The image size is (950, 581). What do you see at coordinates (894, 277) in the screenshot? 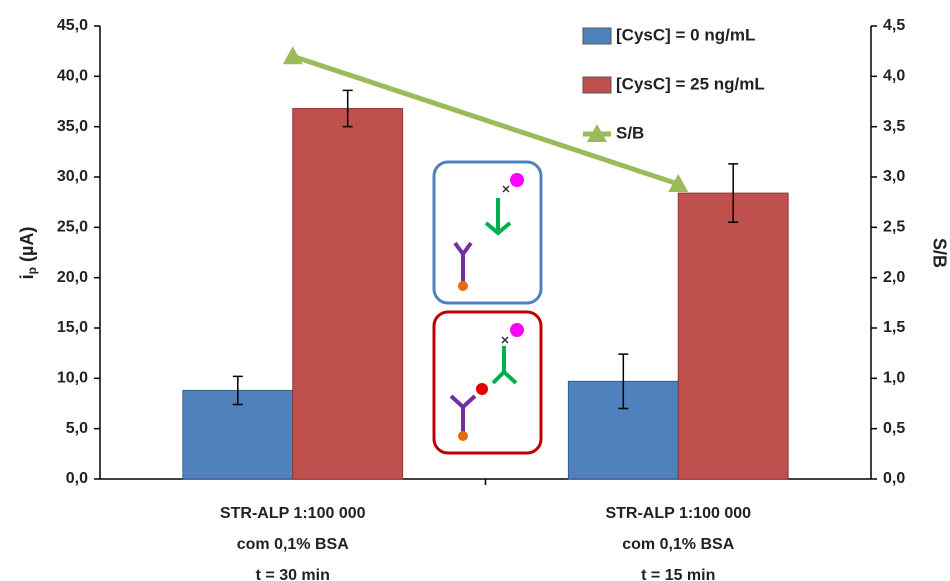
I see `y2-tick-label: 2,0` at bounding box center [894, 277].